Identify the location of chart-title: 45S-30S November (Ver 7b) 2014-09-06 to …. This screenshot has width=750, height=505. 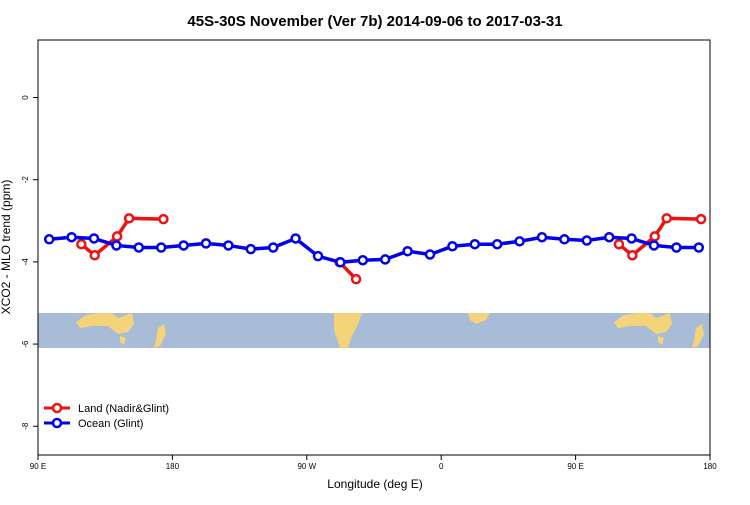
(374, 21).